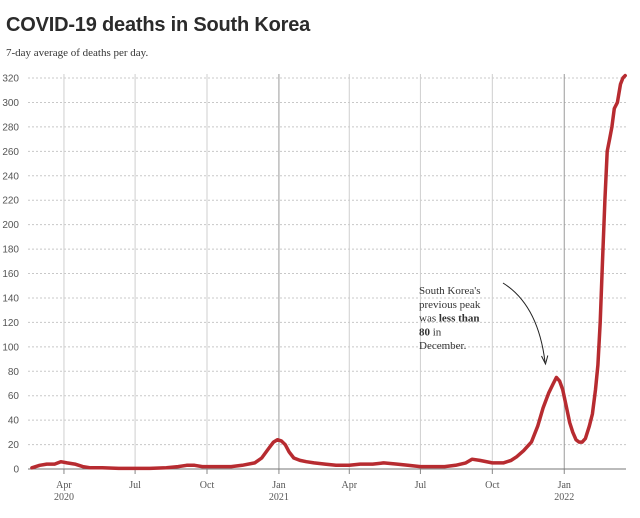  What do you see at coordinates (450, 291) in the screenshot?
I see `annotation-segment: South Korea's` at bounding box center [450, 291].